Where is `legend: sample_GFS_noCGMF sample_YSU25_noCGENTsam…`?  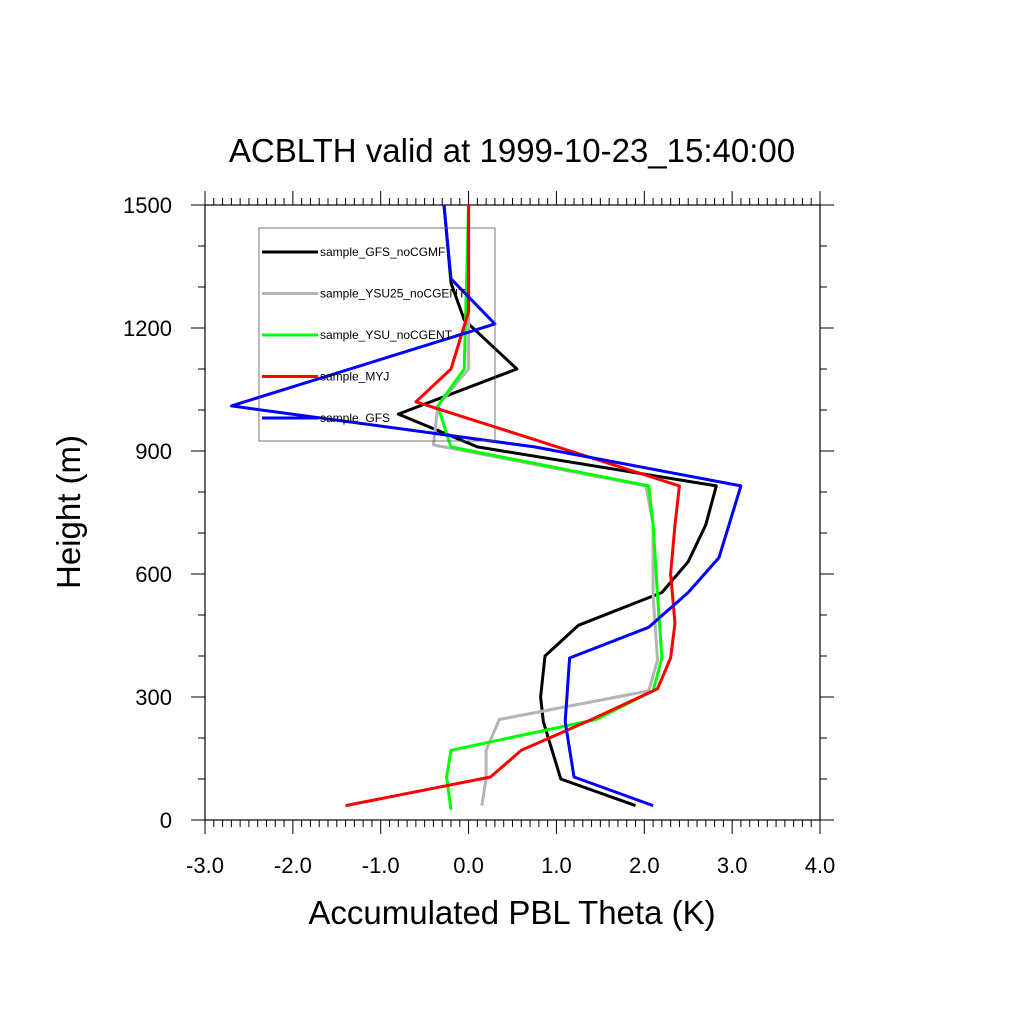
legend: sample_GFS_noCGMF sample_YSU25_noCGENTsam… is located at coordinates (377, 334).